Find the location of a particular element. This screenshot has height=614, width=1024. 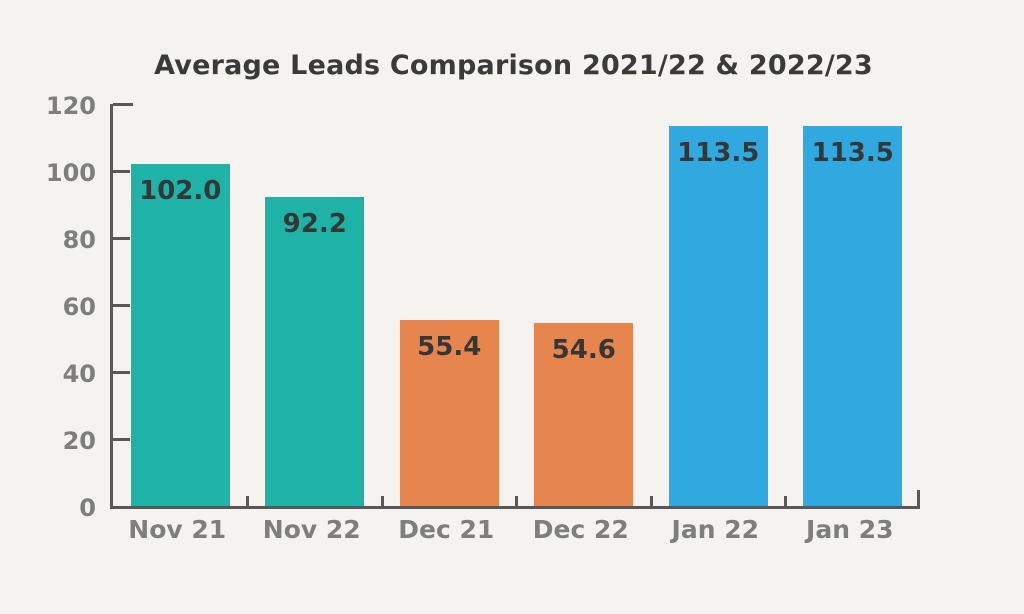

bar: 55.4 is located at coordinates (449, 413).